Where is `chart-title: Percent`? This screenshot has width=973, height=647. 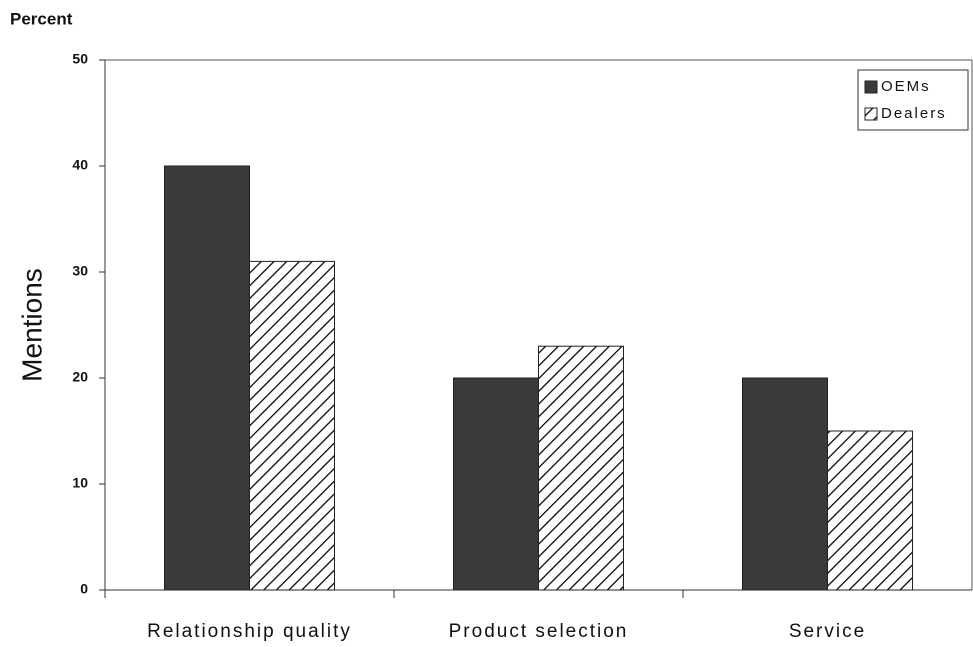
chart-title: Percent is located at coordinates (41, 18).